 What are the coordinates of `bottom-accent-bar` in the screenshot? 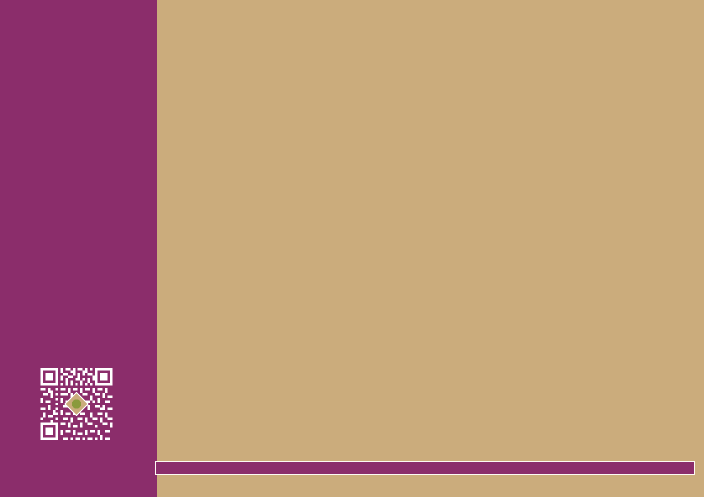 It's located at (425, 468).